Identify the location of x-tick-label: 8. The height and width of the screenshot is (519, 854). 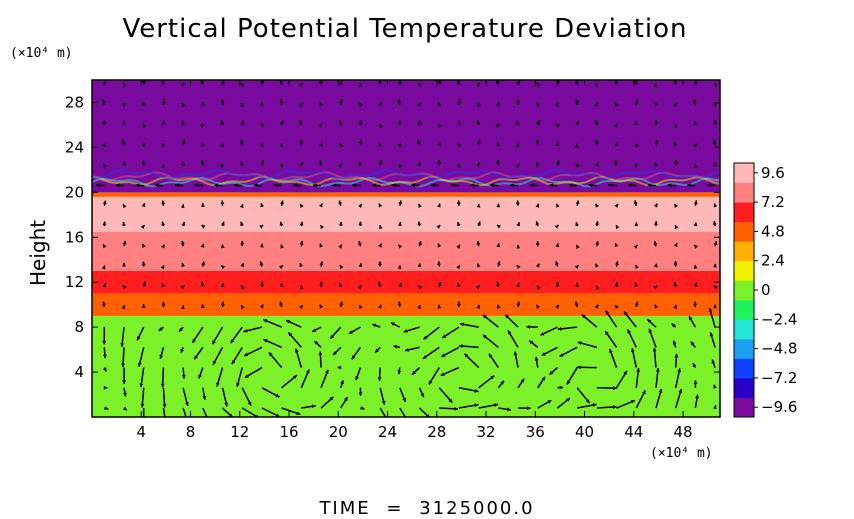
(191, 432).